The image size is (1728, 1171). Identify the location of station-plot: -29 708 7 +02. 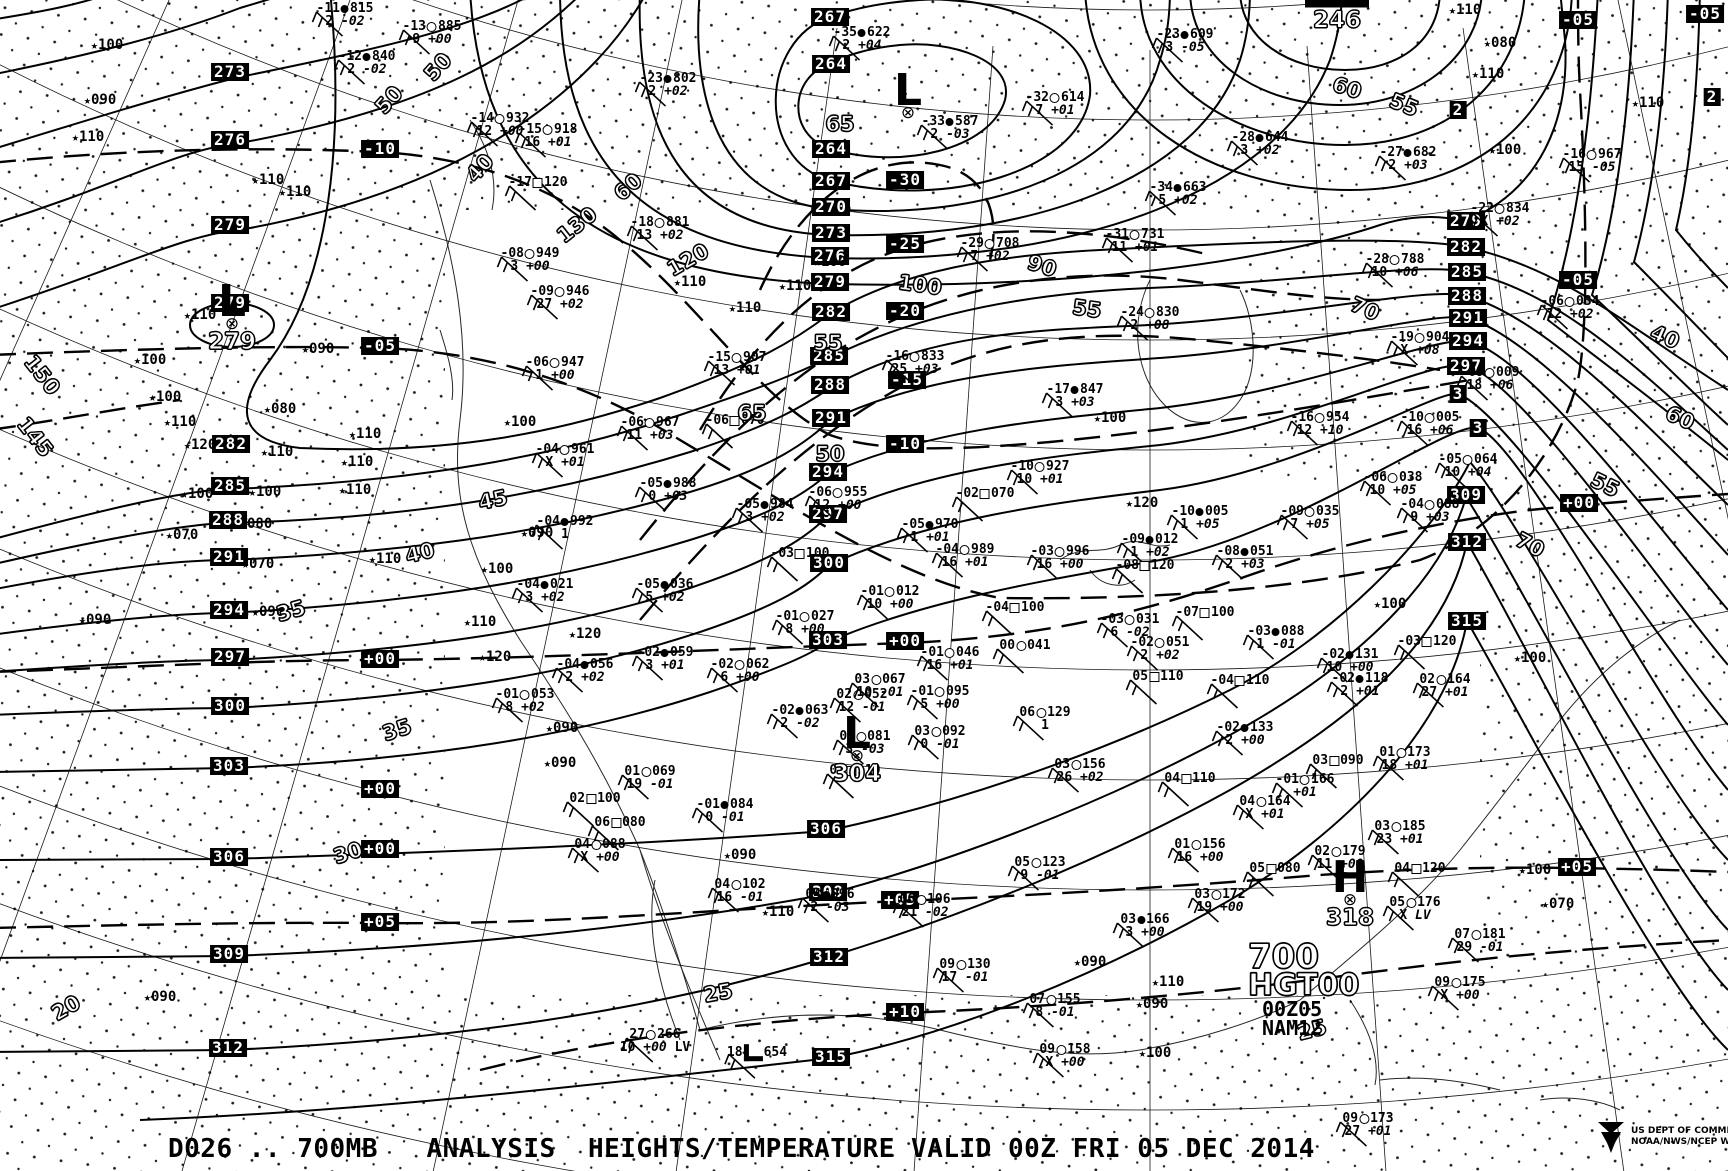
(988, 254).